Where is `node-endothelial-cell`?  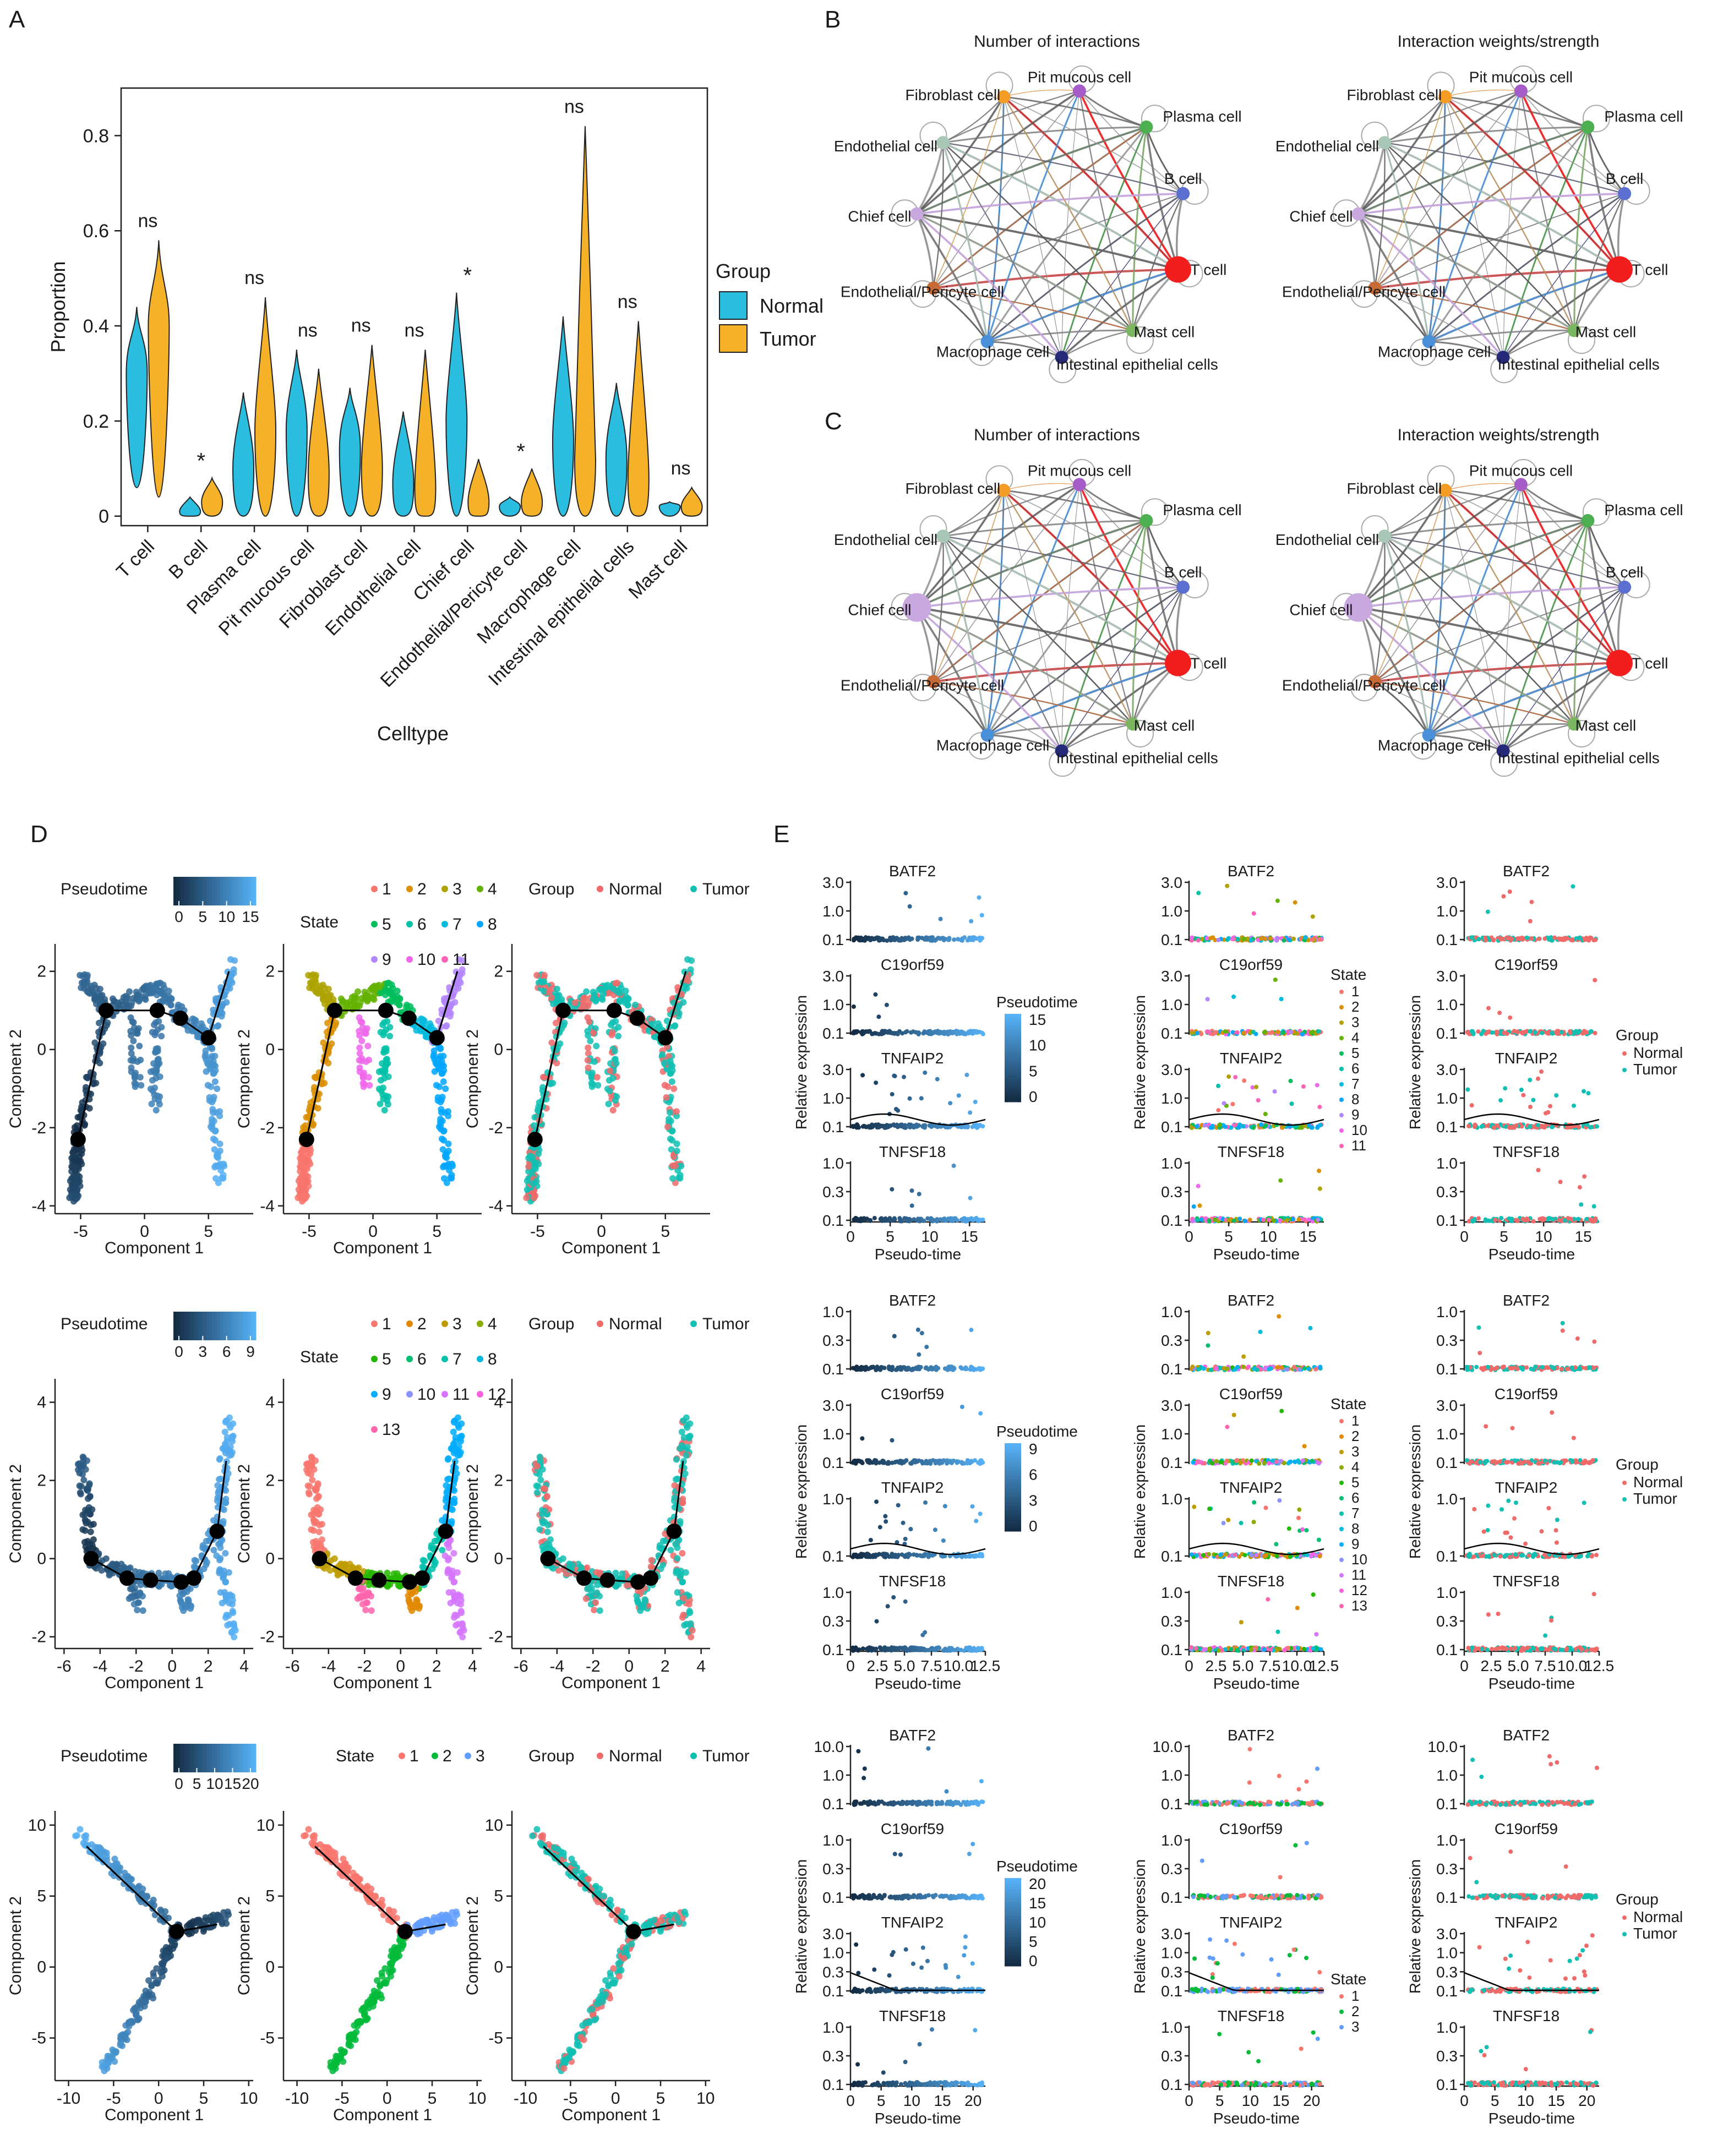
node-endothelial-cell is located at coordinates (943, 536).